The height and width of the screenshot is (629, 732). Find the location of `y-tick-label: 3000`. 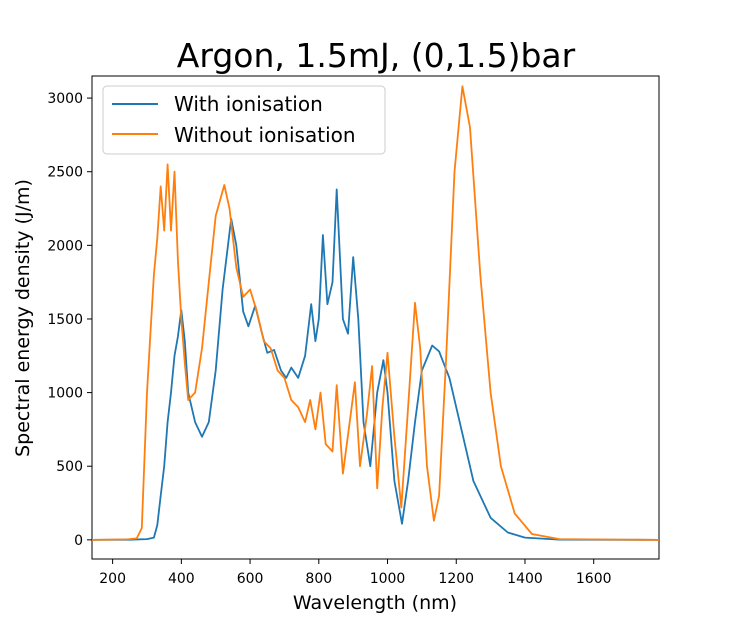

y-tick-label: 3000 is located at coordinates (65, 99).